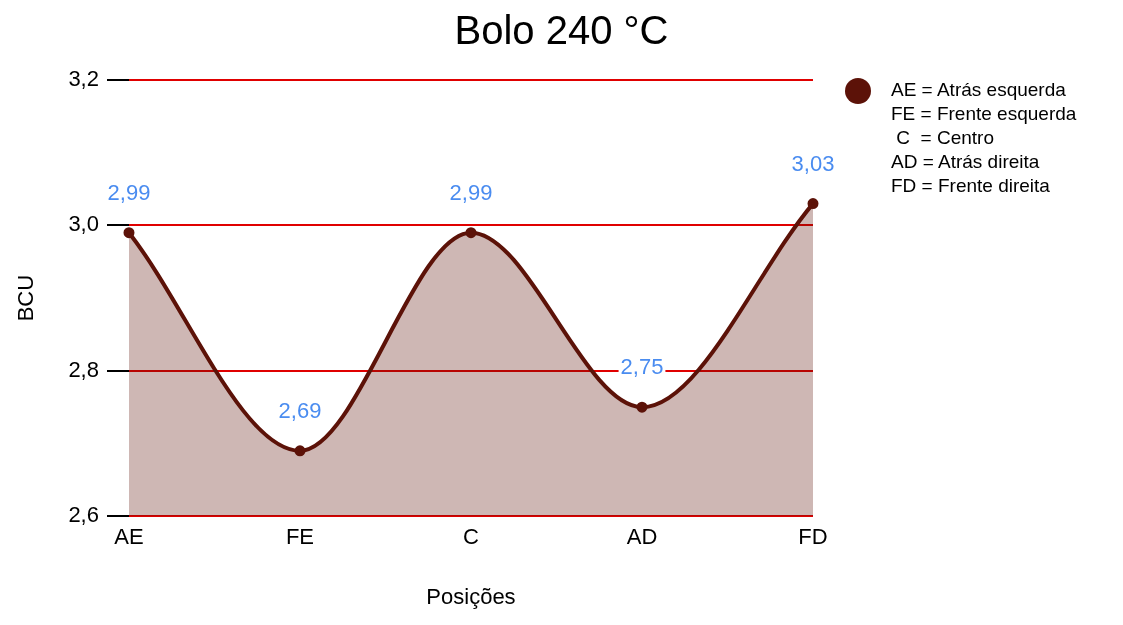 The width and height of the screenshot is (1123, 625). What do you see at coordinates (471, 537) in the screenshot?
I see `x-tick-label: C` at bounding box center [471, 537].